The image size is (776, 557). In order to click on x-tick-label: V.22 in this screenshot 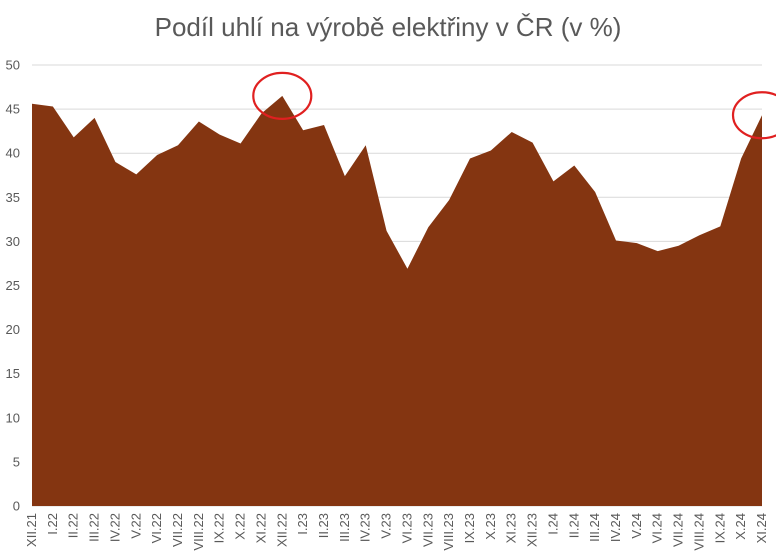, I will do `click(135, 526)`.